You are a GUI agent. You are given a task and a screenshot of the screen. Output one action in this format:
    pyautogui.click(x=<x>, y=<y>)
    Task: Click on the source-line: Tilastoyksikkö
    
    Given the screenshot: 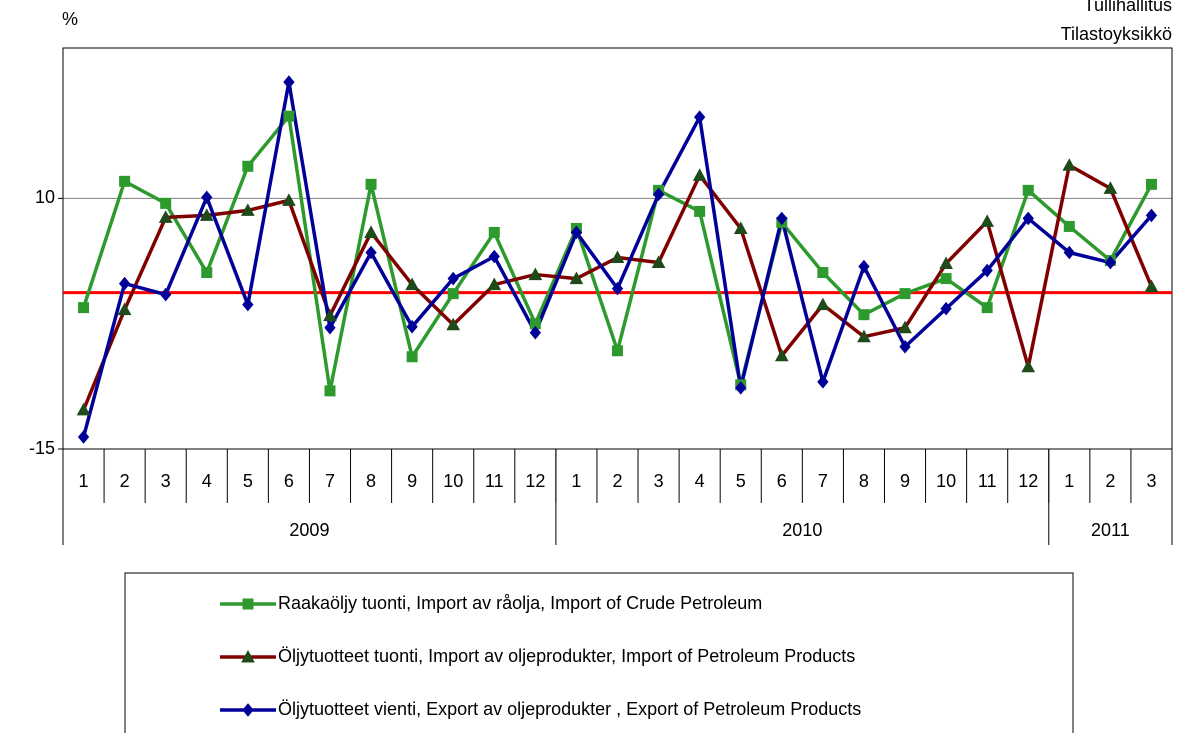 What is the action you would take?
    pyautogui.click(x=1116, y=34)
    